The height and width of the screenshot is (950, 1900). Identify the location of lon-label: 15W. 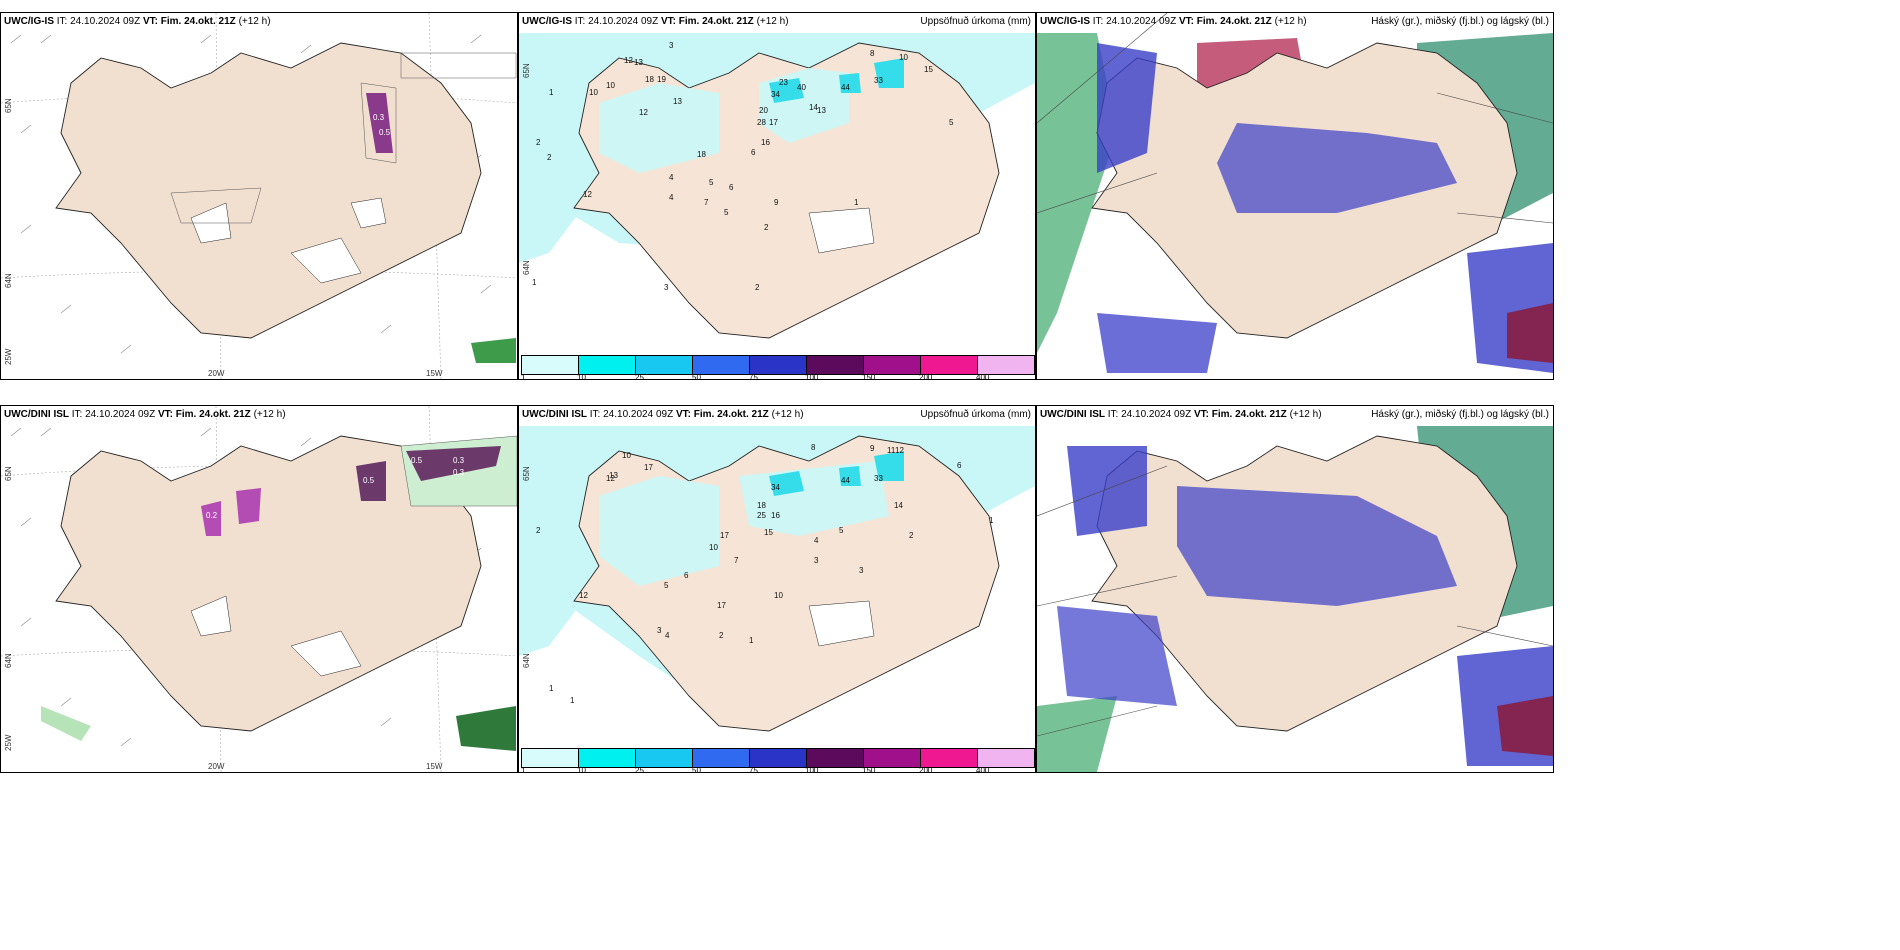
(434, 766).